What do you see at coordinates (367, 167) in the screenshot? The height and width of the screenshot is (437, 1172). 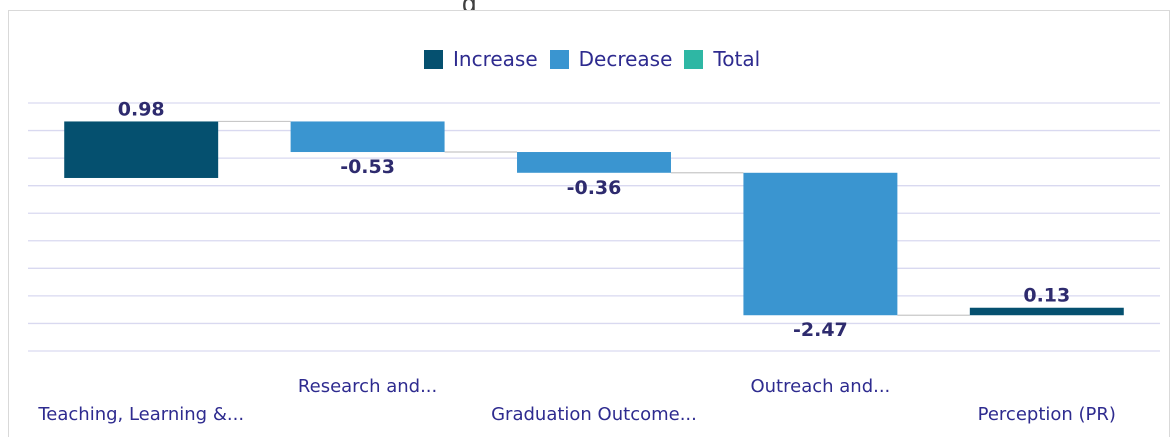 I see `data-label: -0.53` at bounding box center [367, 167].